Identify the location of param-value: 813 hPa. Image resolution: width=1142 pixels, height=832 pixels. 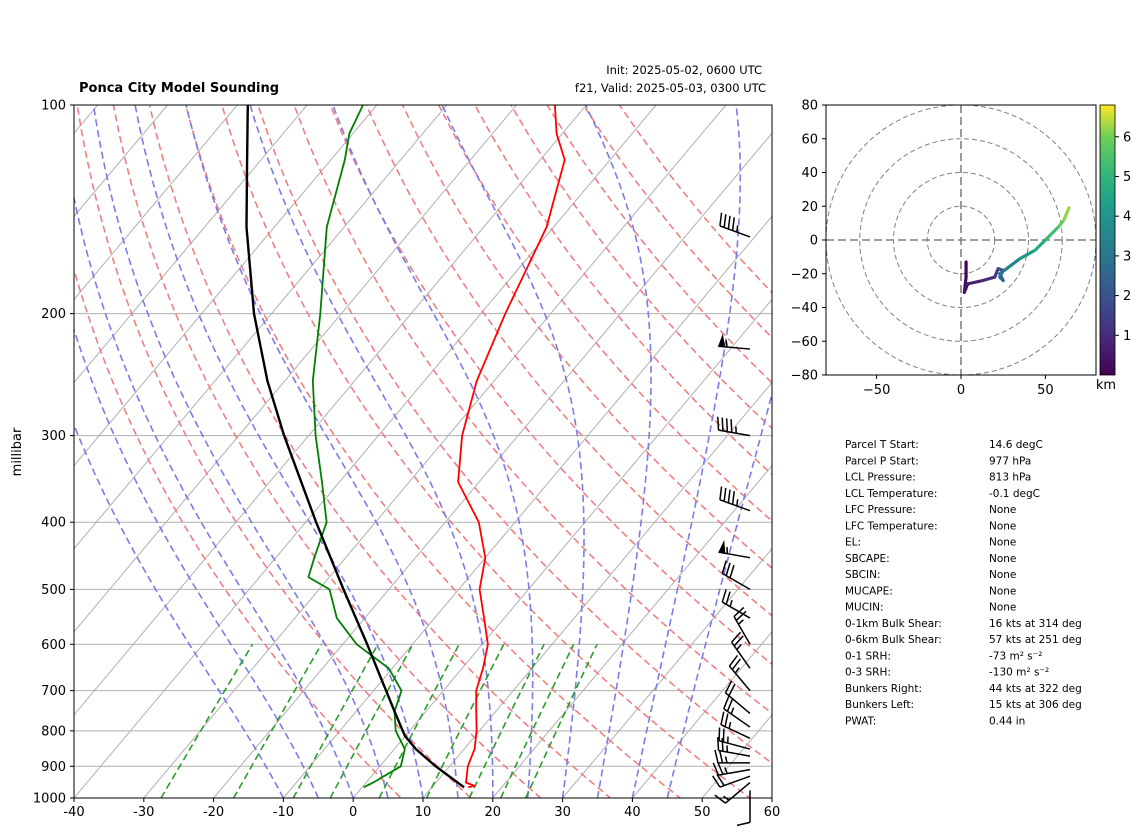
(1010, 478).